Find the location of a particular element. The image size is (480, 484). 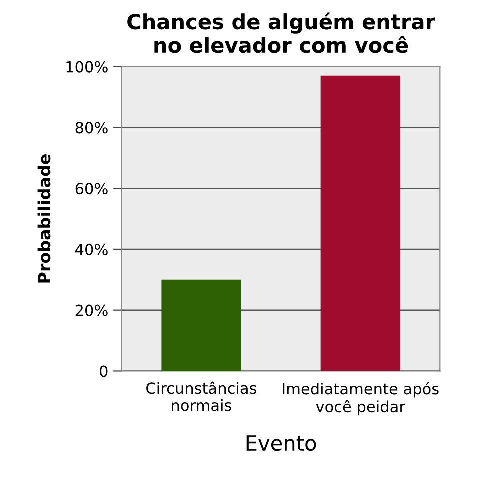

y-tick-label: 60% is located at coordinates (92, 189).